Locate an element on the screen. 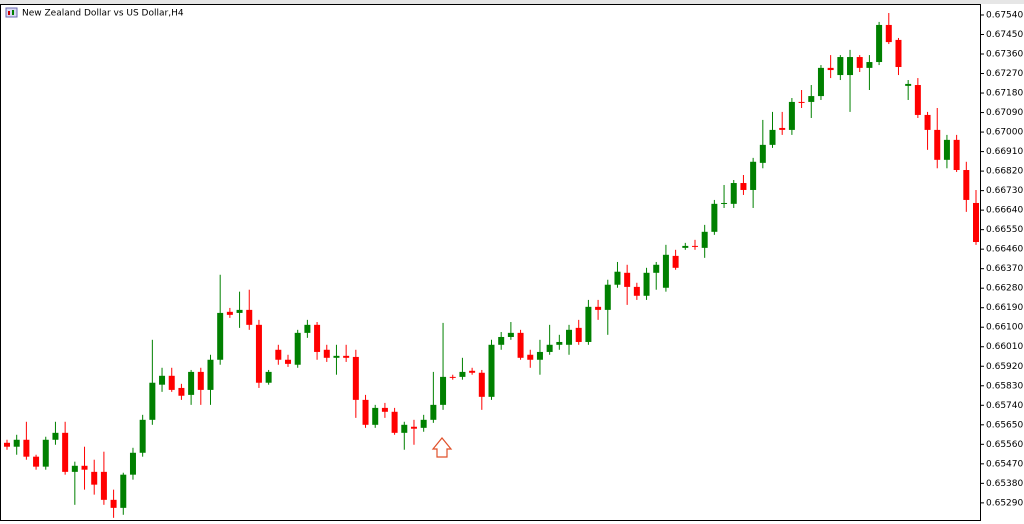 The width and height of the screenshot is (1024, 524). top-strip is located at coordinates (512, 2).